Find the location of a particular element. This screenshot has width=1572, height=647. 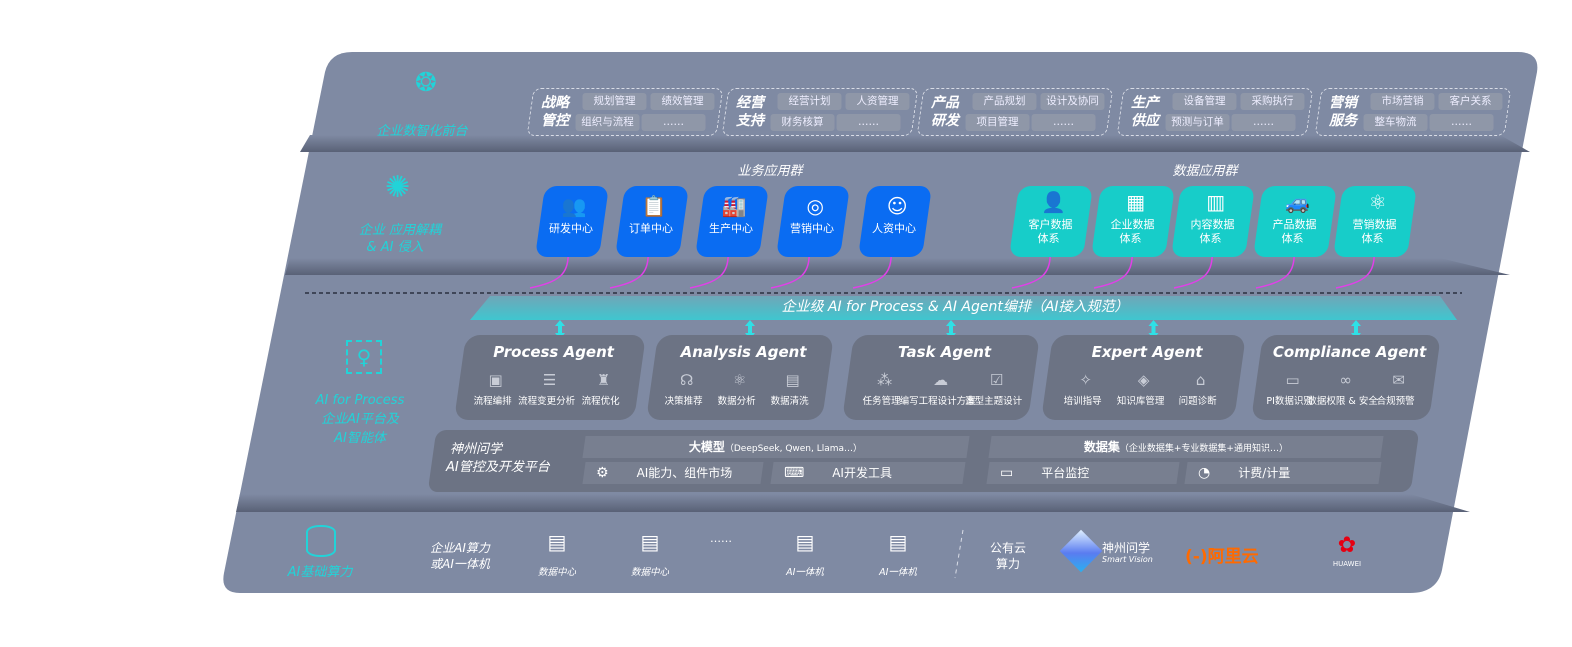

business-app-card: 👥 研发中心 is located at coordinates (572, 221).